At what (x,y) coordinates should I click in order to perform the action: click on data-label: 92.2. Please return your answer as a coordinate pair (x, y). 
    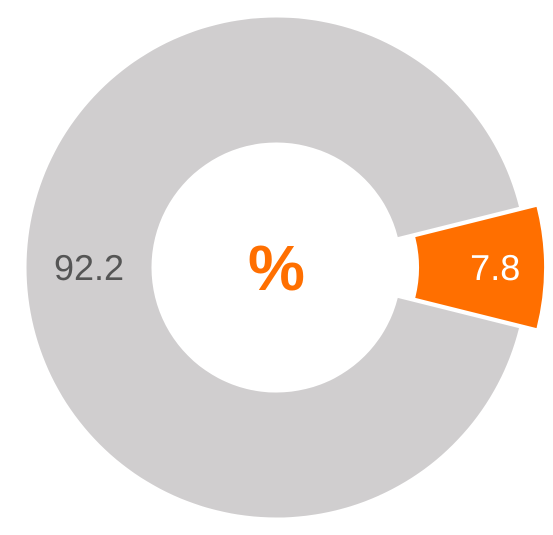
    Looking at the image, I should click on (89, 267).